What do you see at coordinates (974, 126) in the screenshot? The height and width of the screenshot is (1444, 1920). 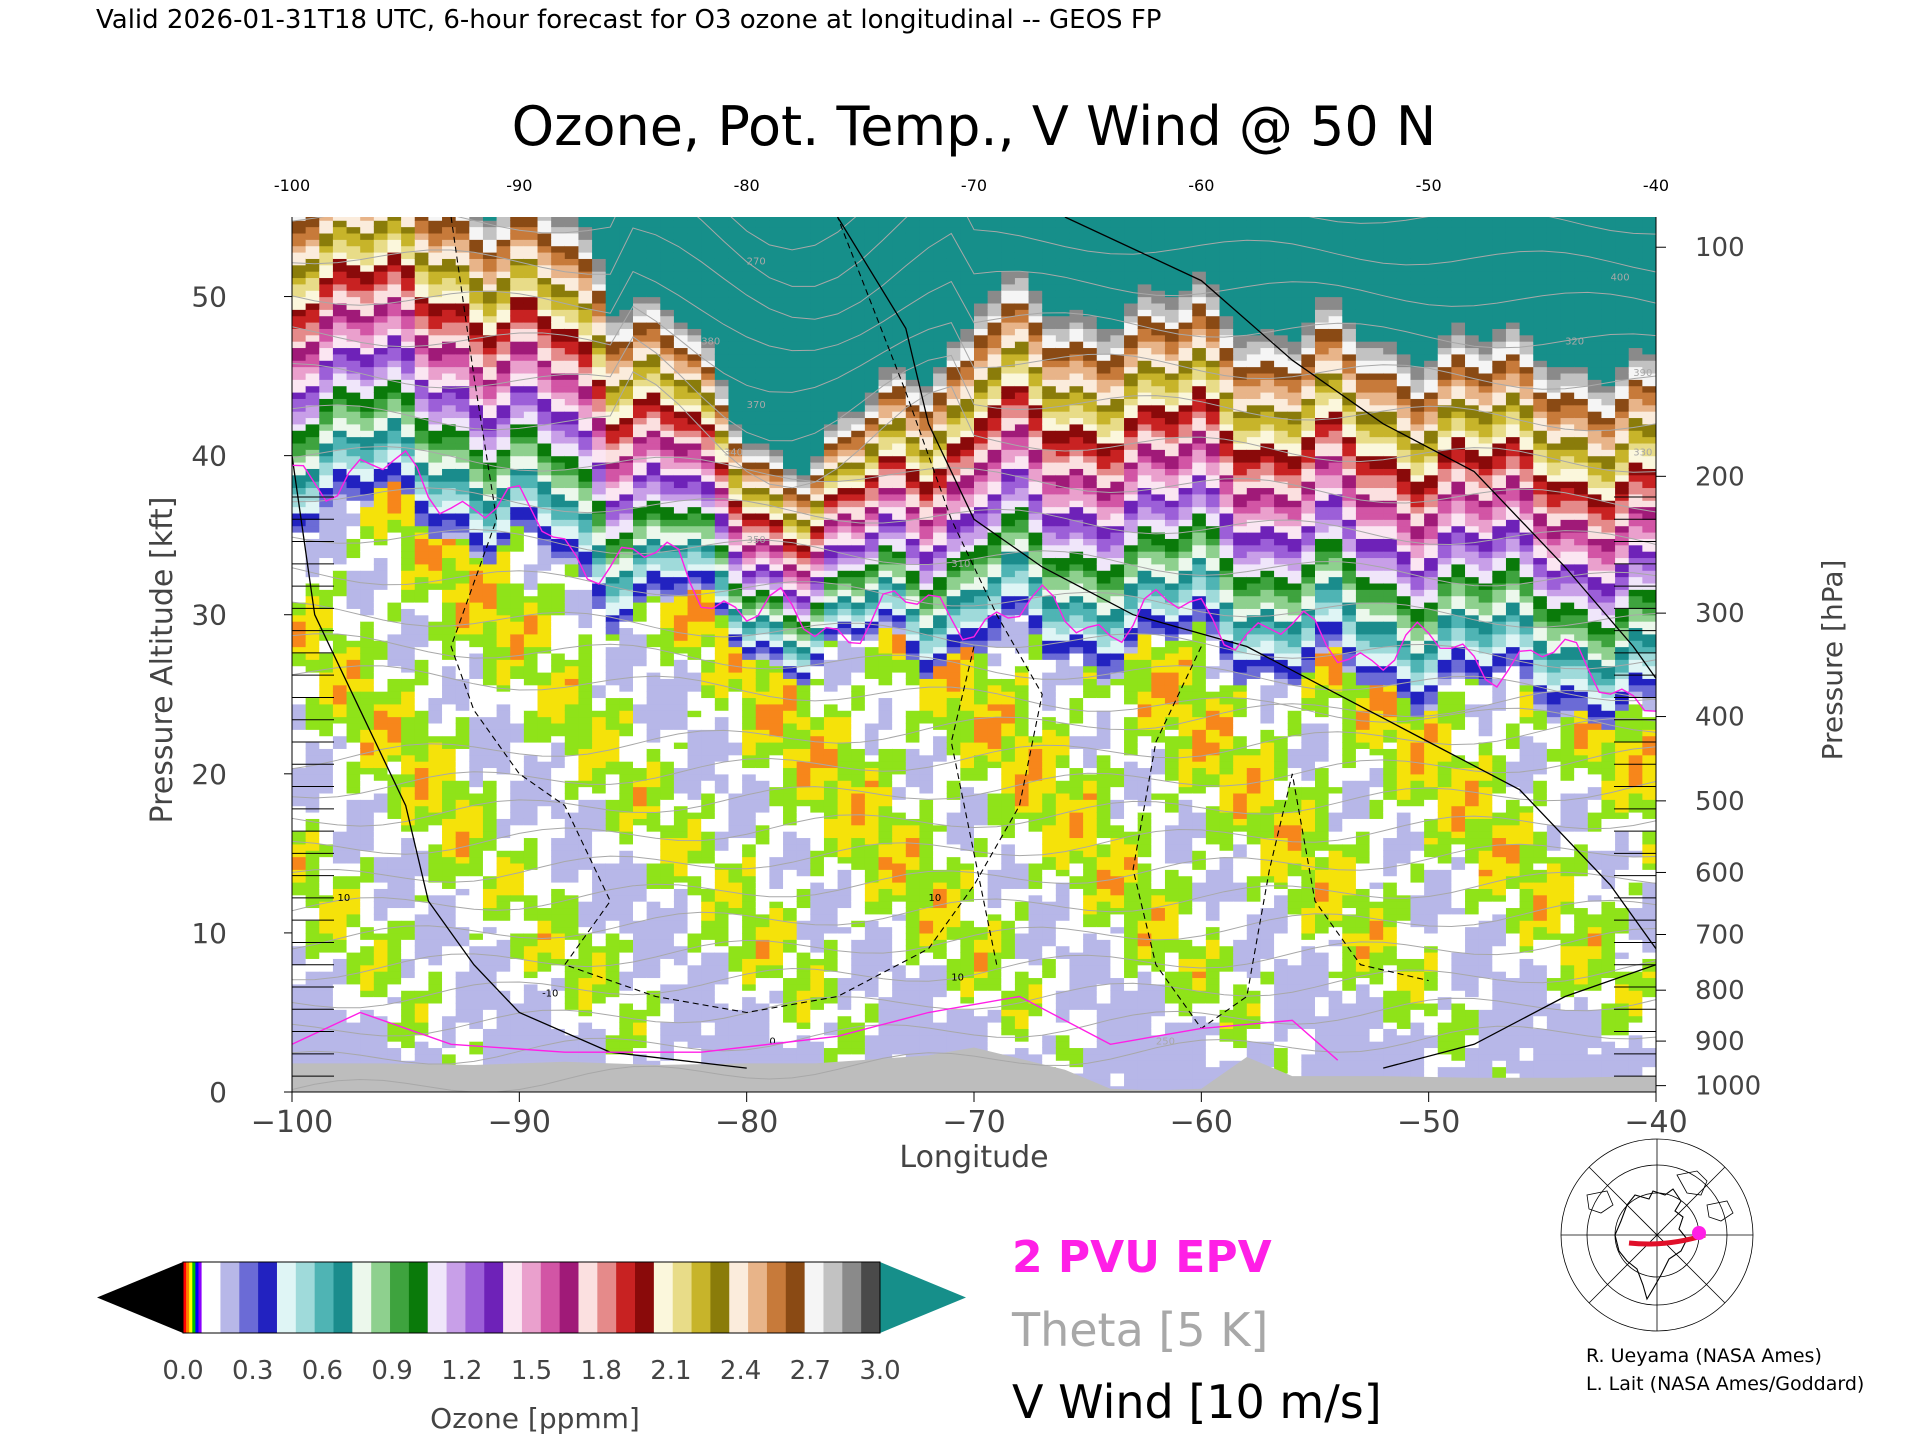 I see `chart-title: Ozone, Pot. Temp., V Wind @ 50 N` at bounding box center [974, 126].